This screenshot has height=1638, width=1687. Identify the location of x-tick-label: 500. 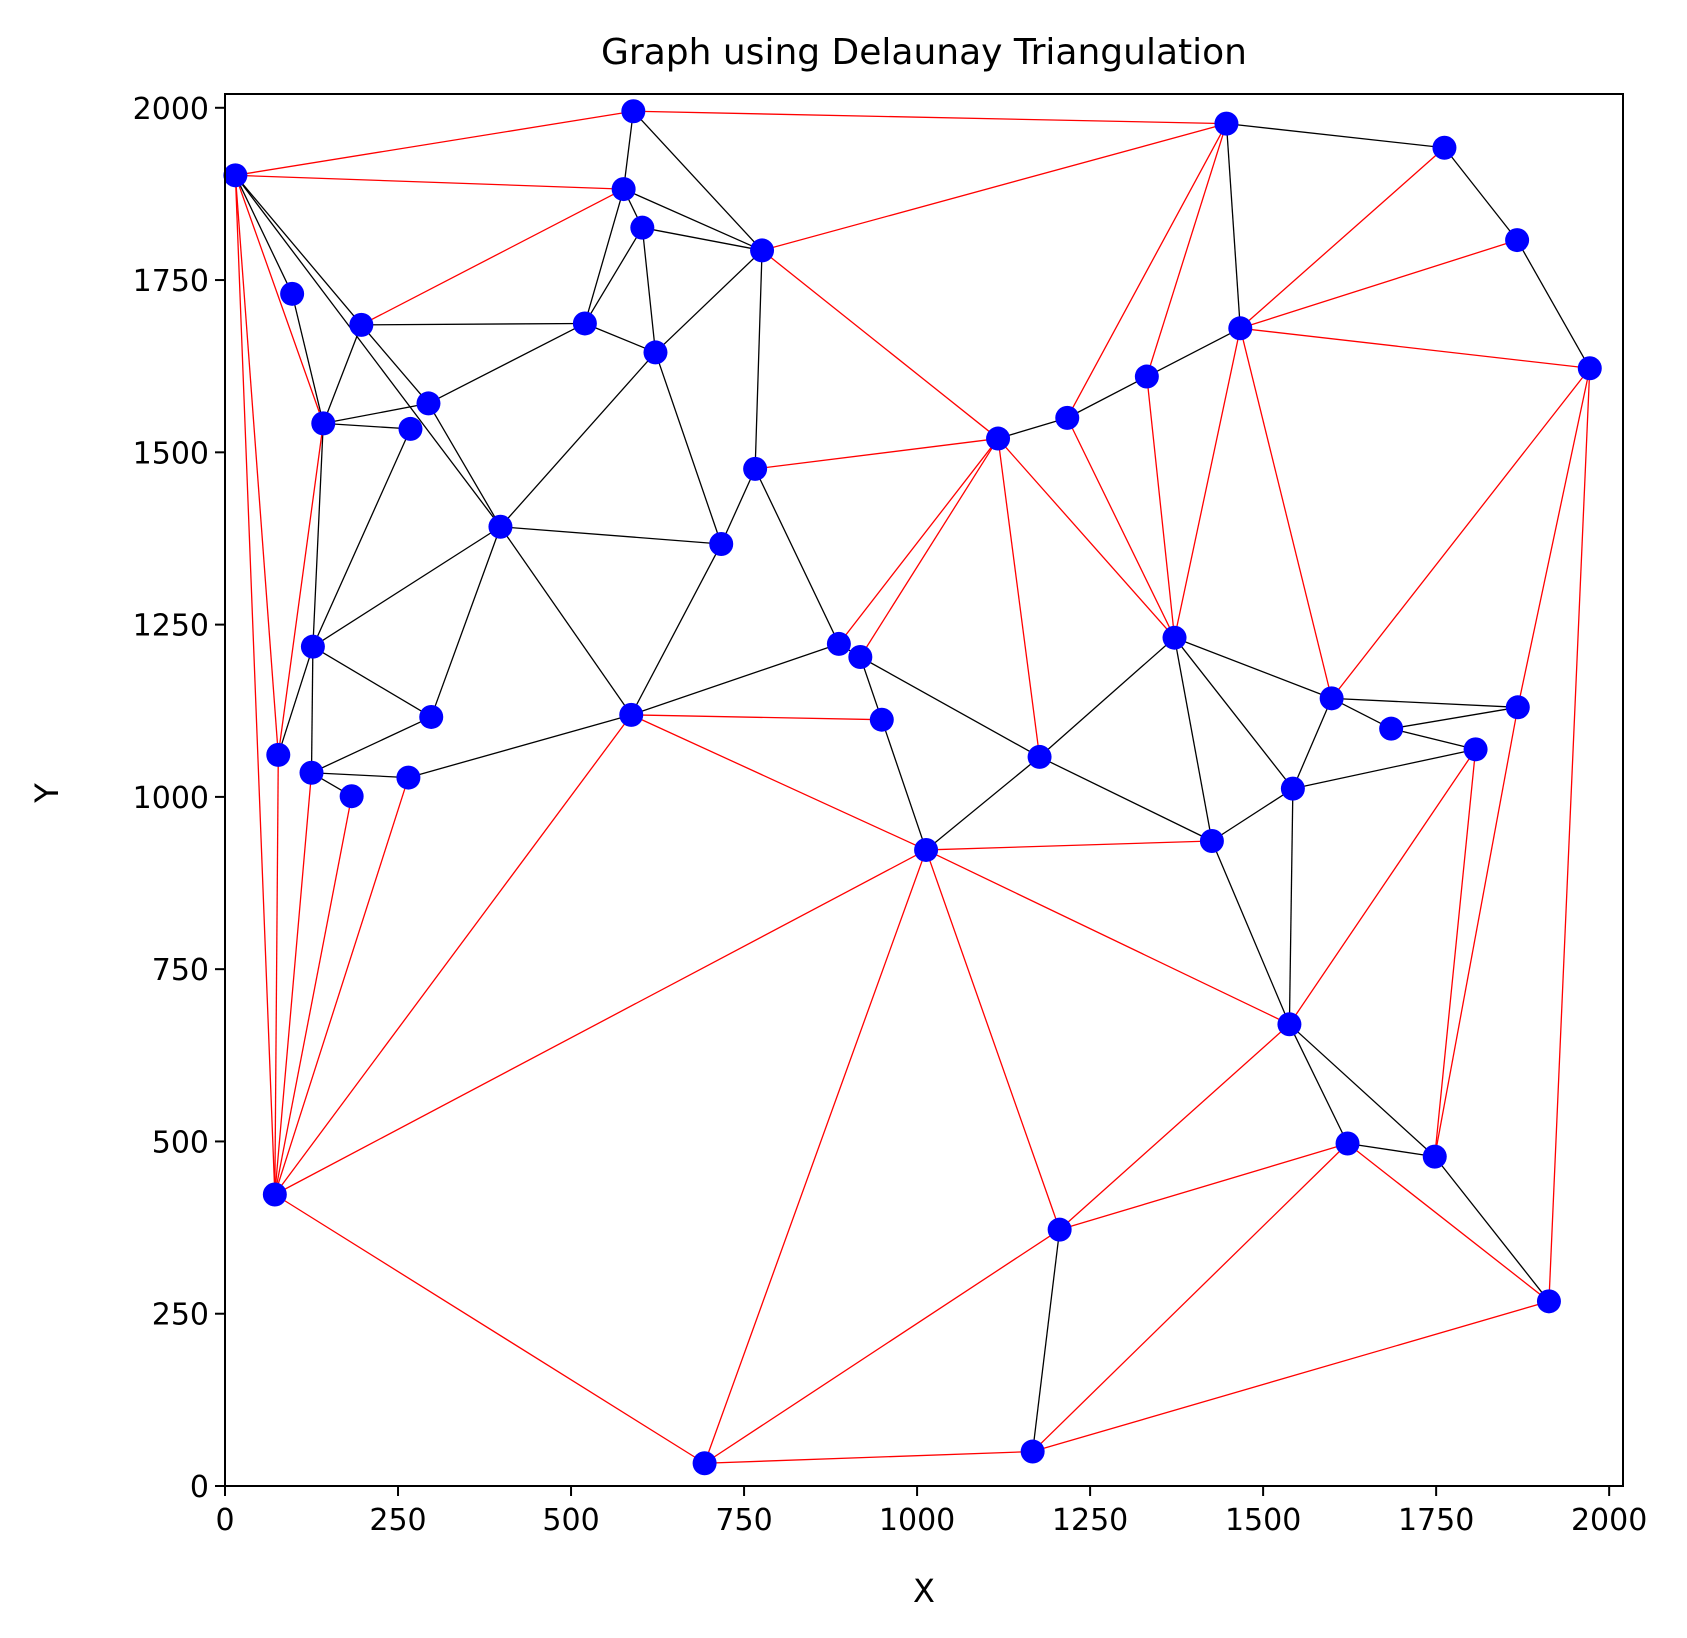
(570, 1520).